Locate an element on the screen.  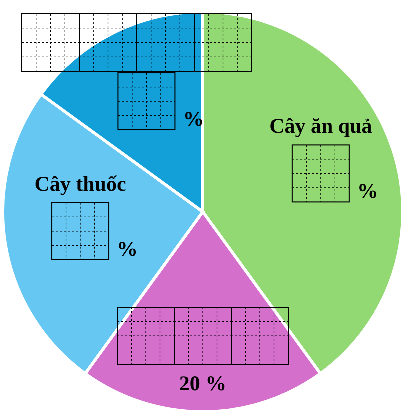
slice-label: Cây ăn quả is located at coordinates (321, 126).